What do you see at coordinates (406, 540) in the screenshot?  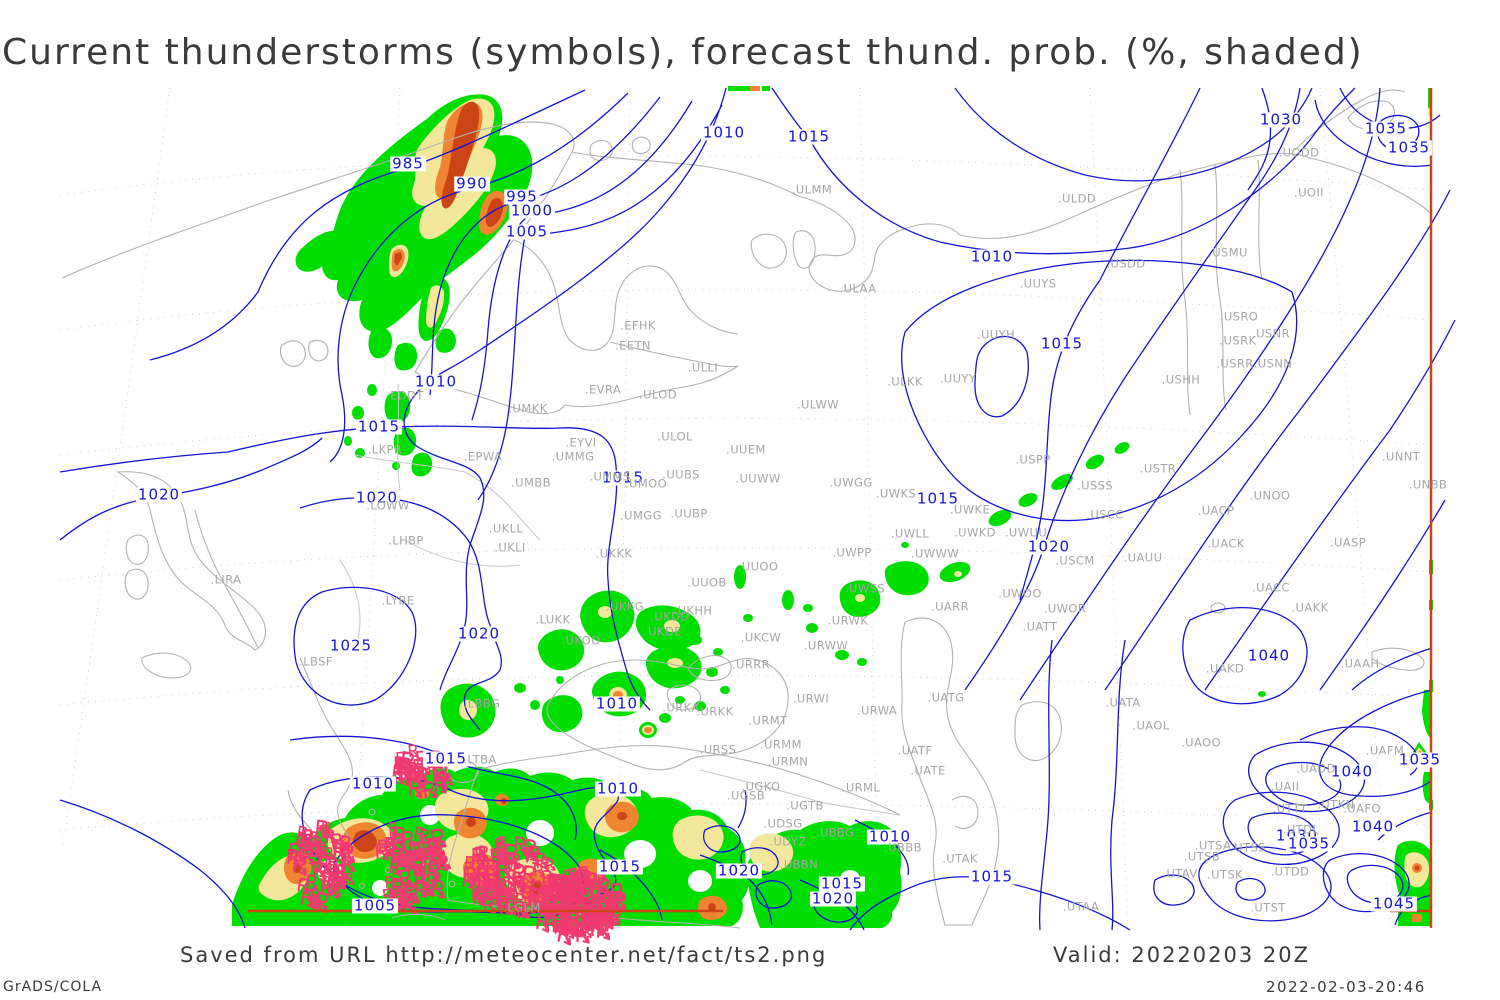 I see `station-label: .LHBP` at bounding box center [406, 540].